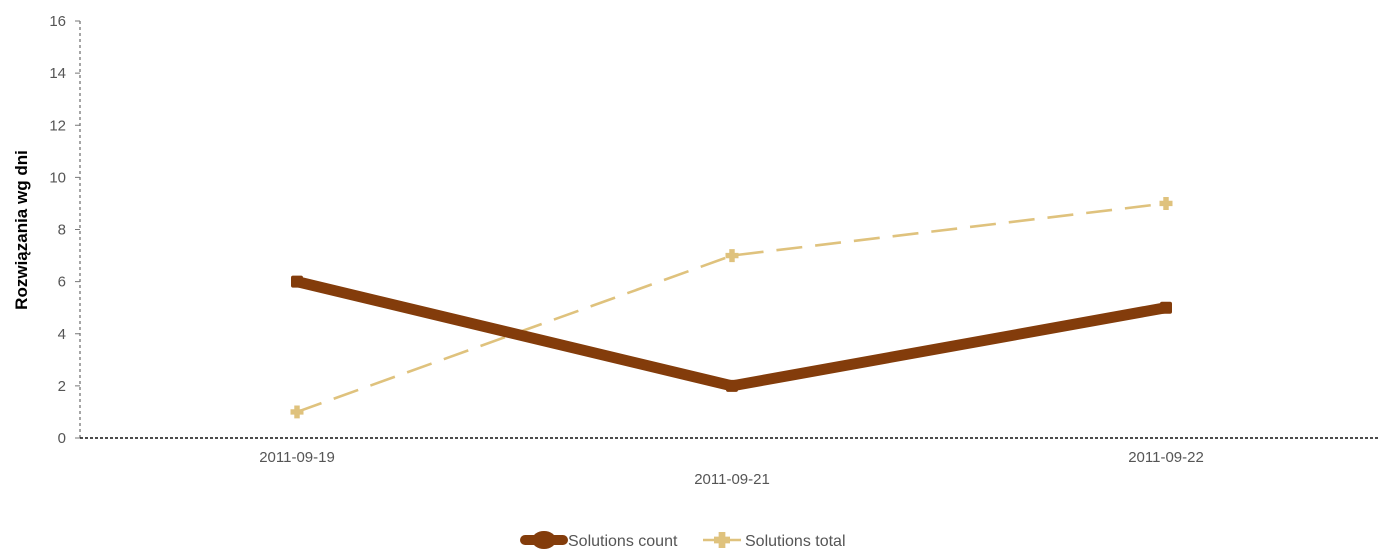  I want to click on legend-item-solutions-total: Solutions total, so click(774, 541).